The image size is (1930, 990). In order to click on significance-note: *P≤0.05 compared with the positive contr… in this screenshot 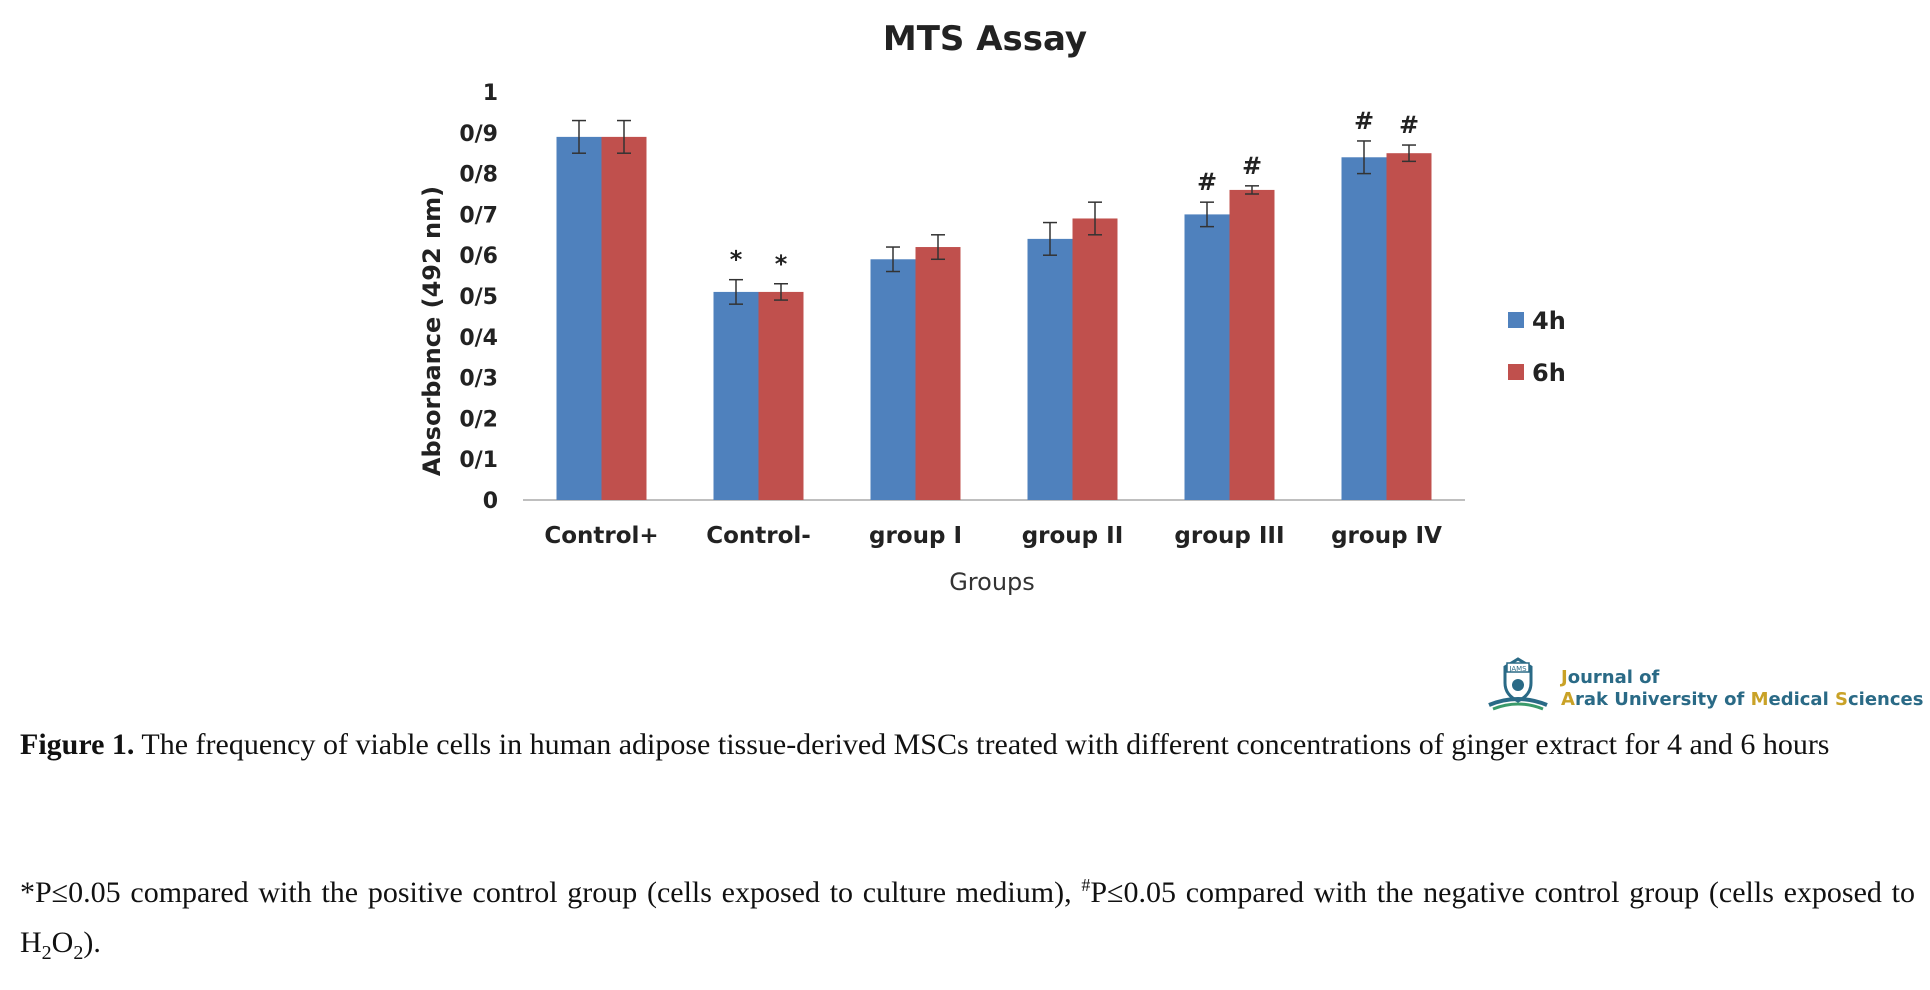, I will do `click(967, 919)`.